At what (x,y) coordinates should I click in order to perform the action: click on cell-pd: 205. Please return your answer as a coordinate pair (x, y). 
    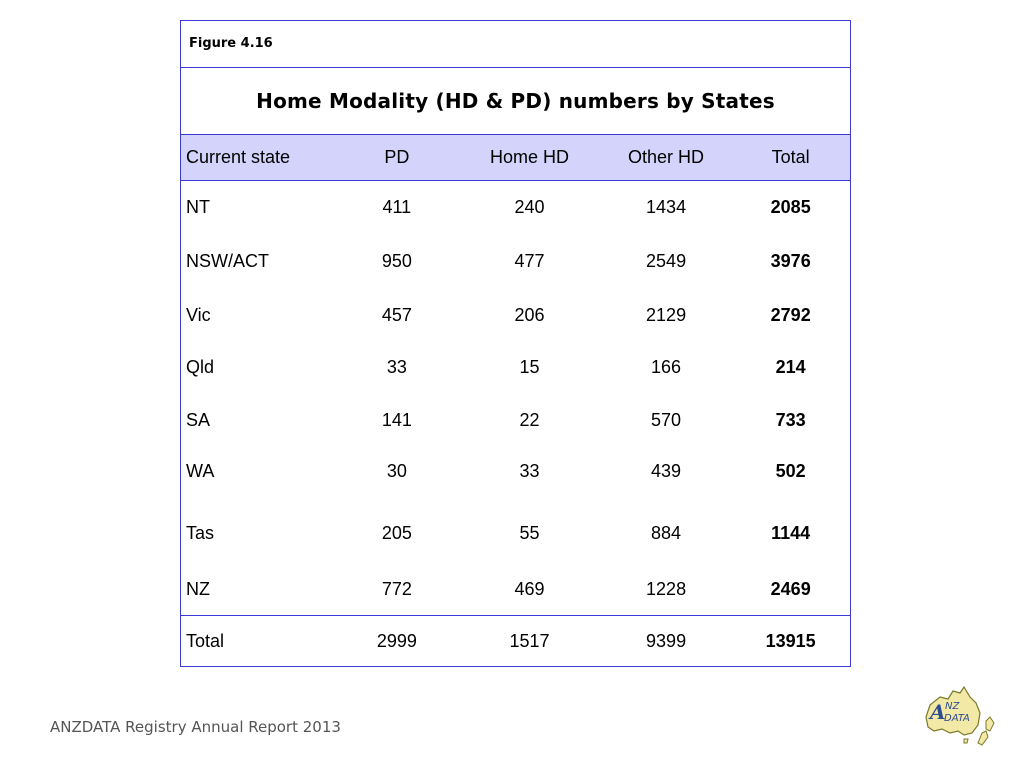
    Looking at the image, I should click on (396, 532).